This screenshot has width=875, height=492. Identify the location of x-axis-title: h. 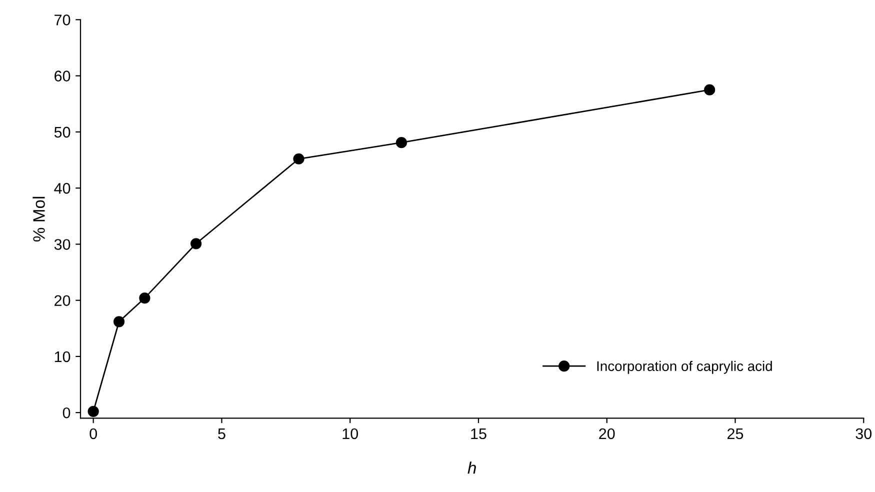
(472, 468).